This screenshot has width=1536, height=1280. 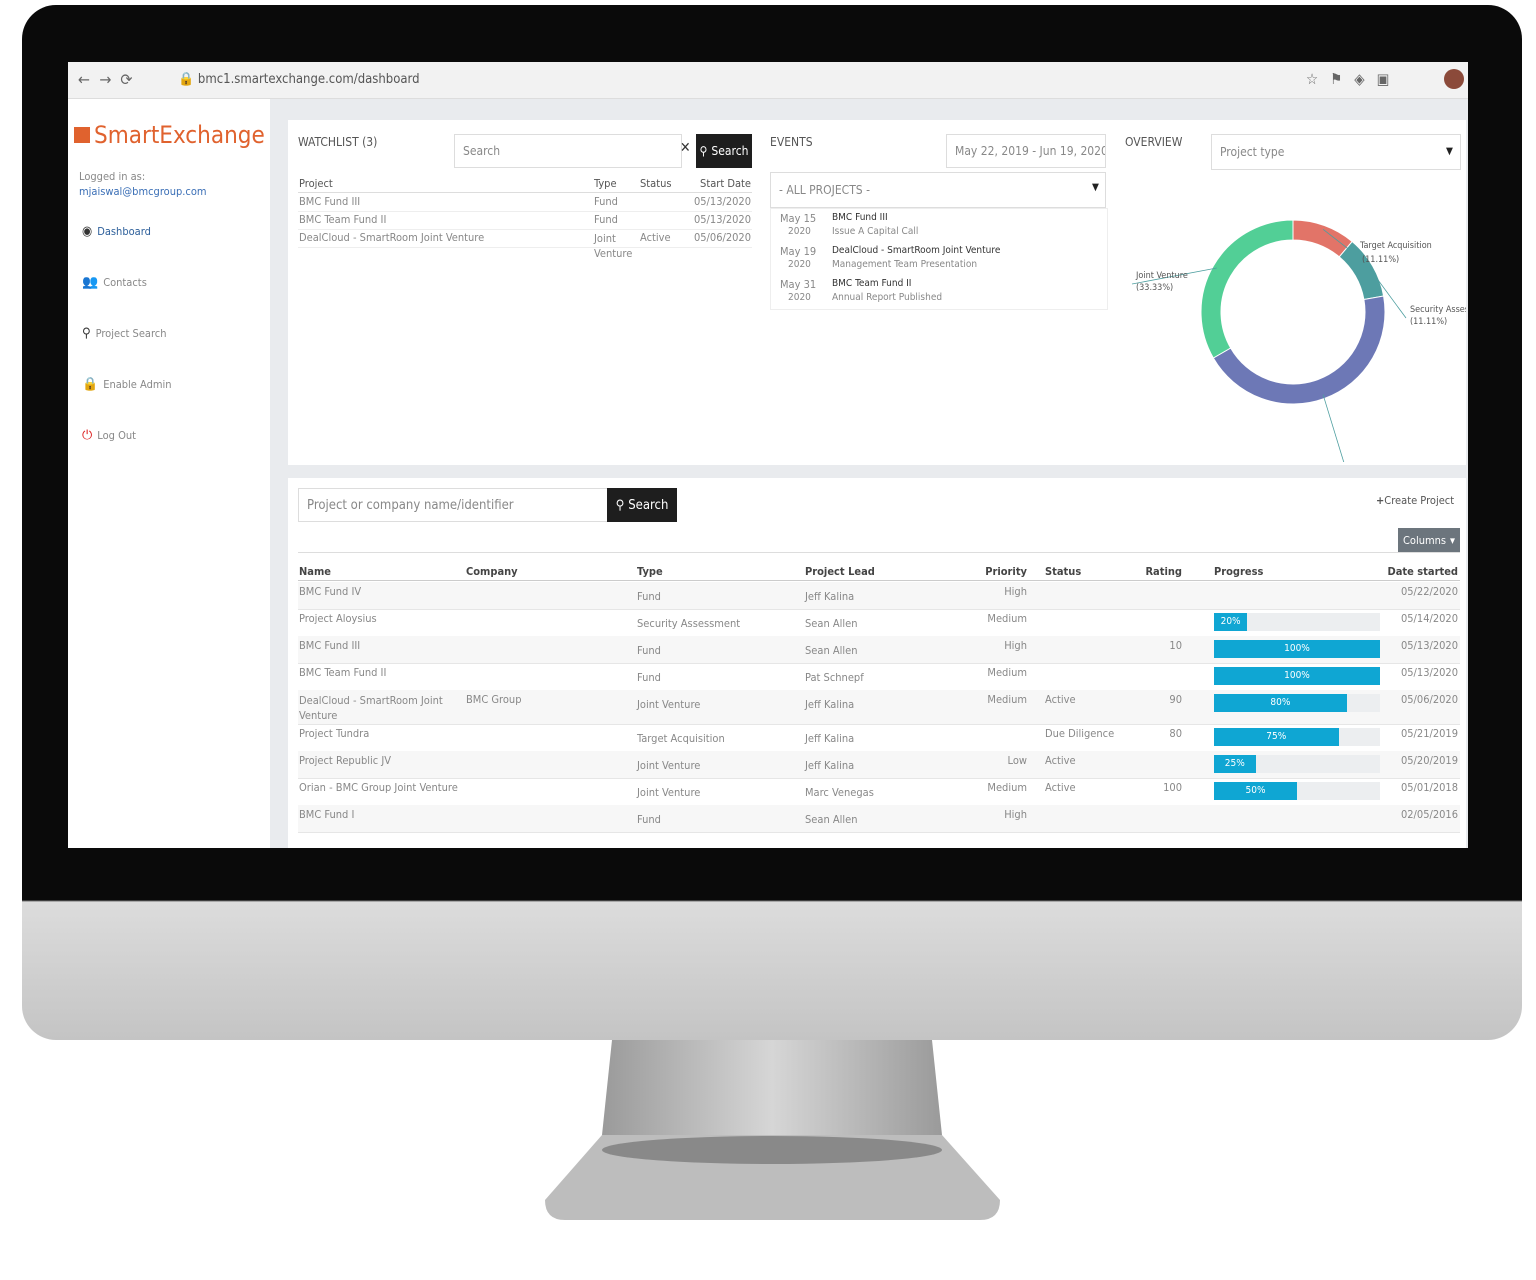 What do you see at coordinates (840, 571) in the screenshot?
I see `table-column-header: Project Lead` at bounding box center [840, 571].